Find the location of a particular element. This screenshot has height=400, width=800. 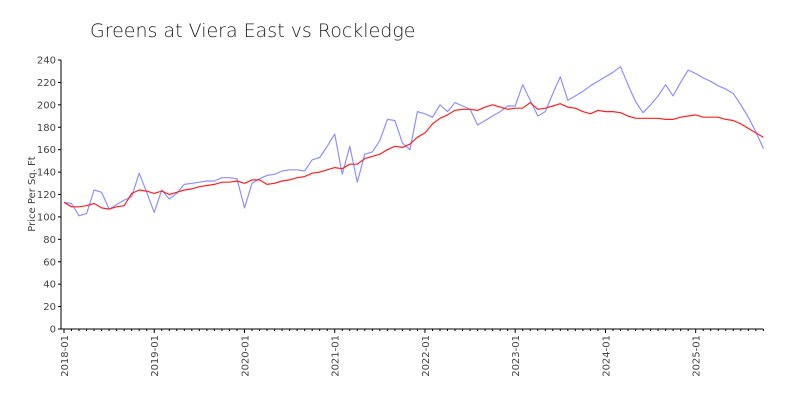

x-tick-label: 2021-01 is located at coordinates (336, 356).